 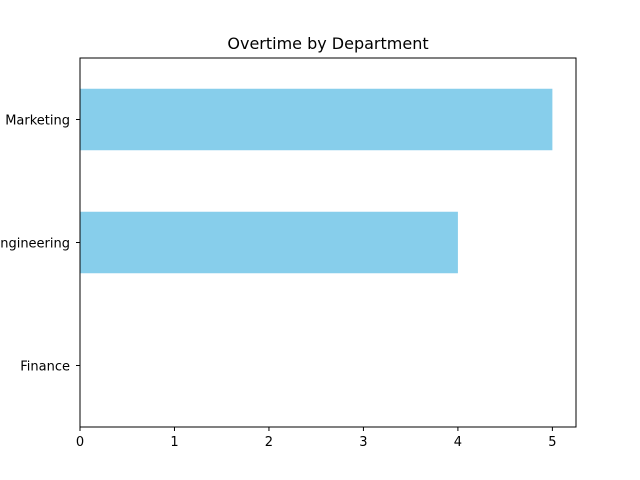 I want to click on x-tick-label: 4, so click(x=458, y=442).